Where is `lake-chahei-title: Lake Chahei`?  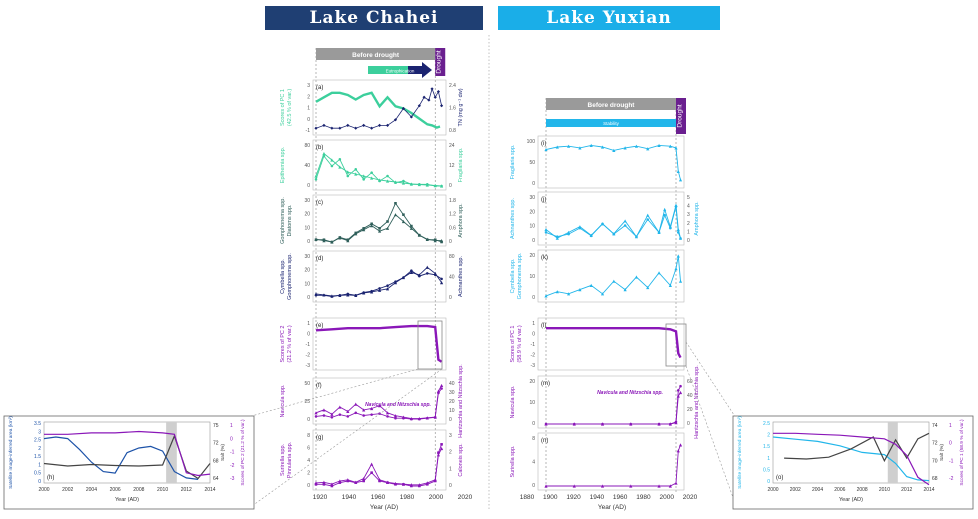 lake-chahei-title: Lake Chahei is located at coordinates (374, 18).